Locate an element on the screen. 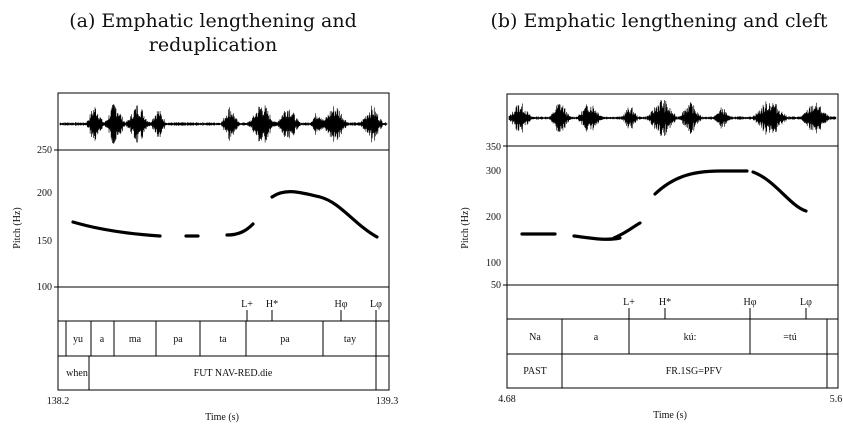 The width and height of the screenshot is (843, 425). panel-a-syllable-pa-2: pa is located at coordinates (285, 339).